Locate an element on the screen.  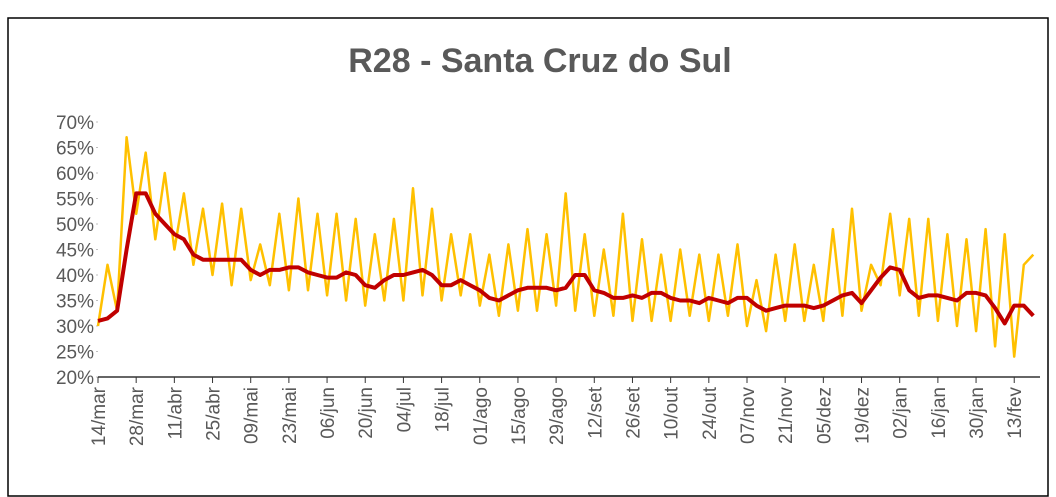
chart-title: R28 - Santa Cruz do Sul is located at coordinates (540, 61).